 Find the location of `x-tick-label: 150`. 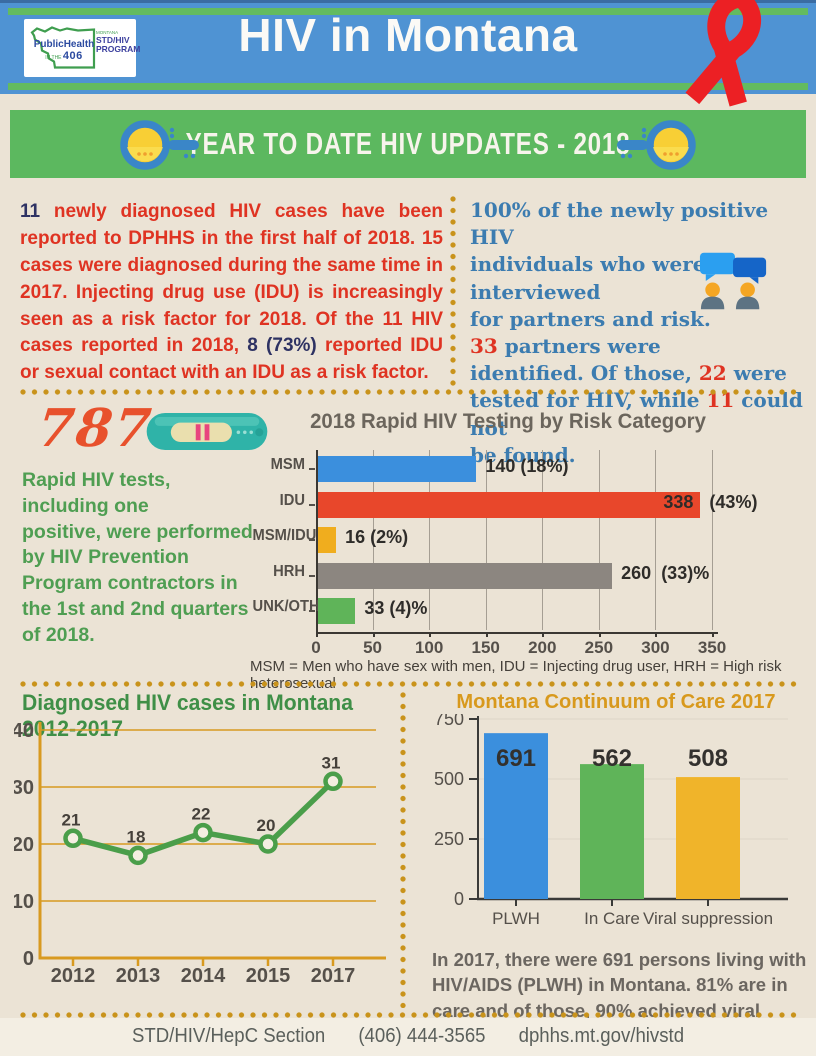

x-tick-label: 150 is located at coordinates (485, 647).